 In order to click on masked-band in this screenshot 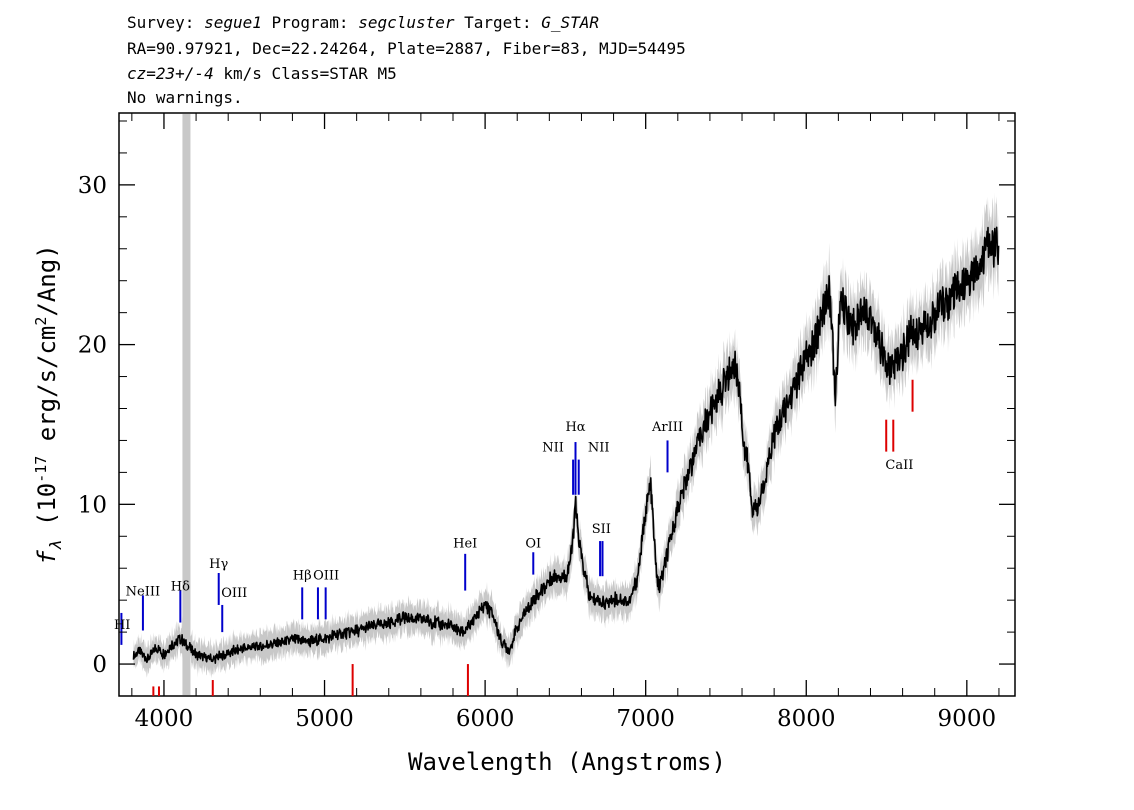, I will do `click(186, 404)`.